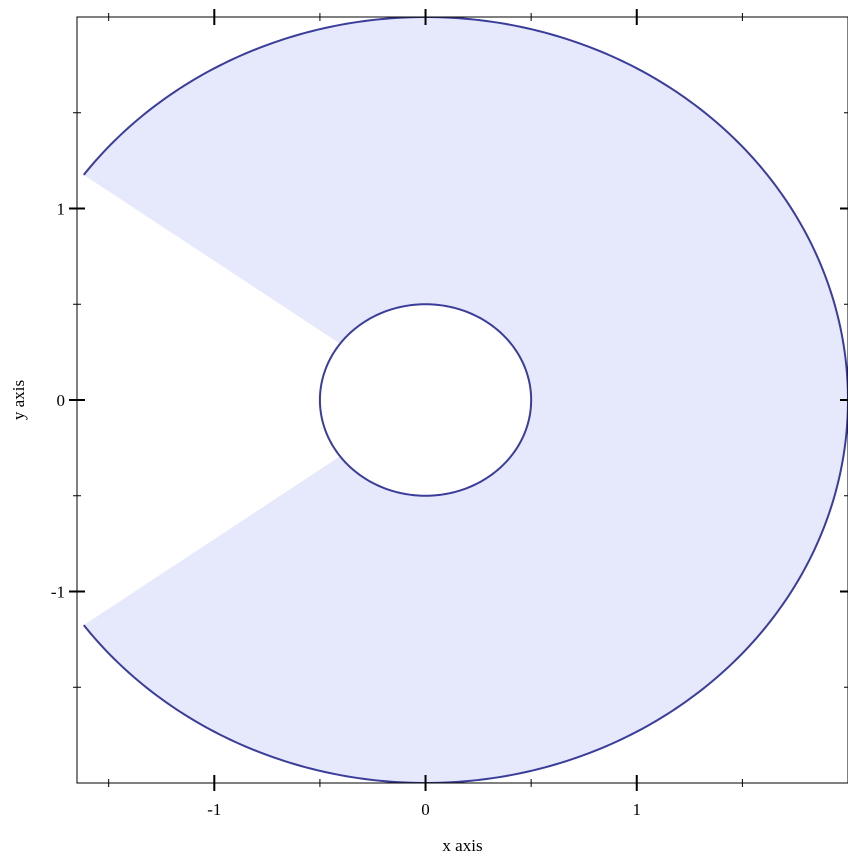 Image resolution: width=848 pixels, height=861 pixels. Describe the element at coordinates (425, 400) in the screenshot. I see `inner-boundary-line` at that location.